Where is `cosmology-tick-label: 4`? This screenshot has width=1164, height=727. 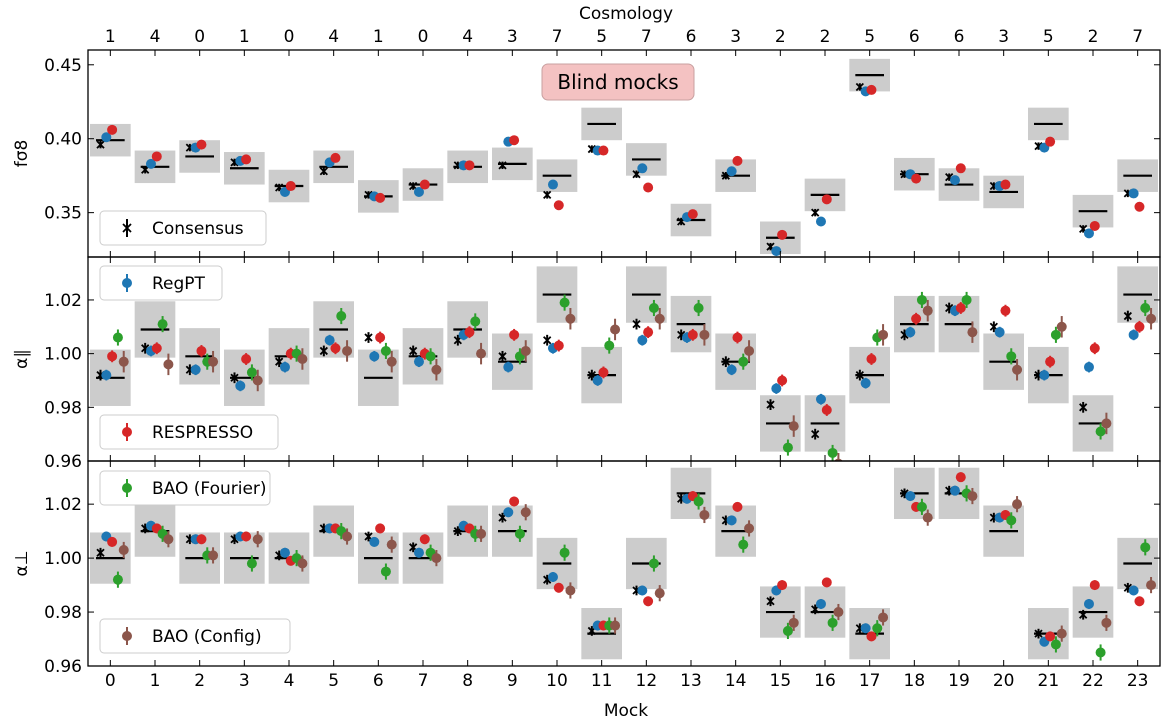
cosmology-tick-label: 4 is located at coordinates (155, 37).